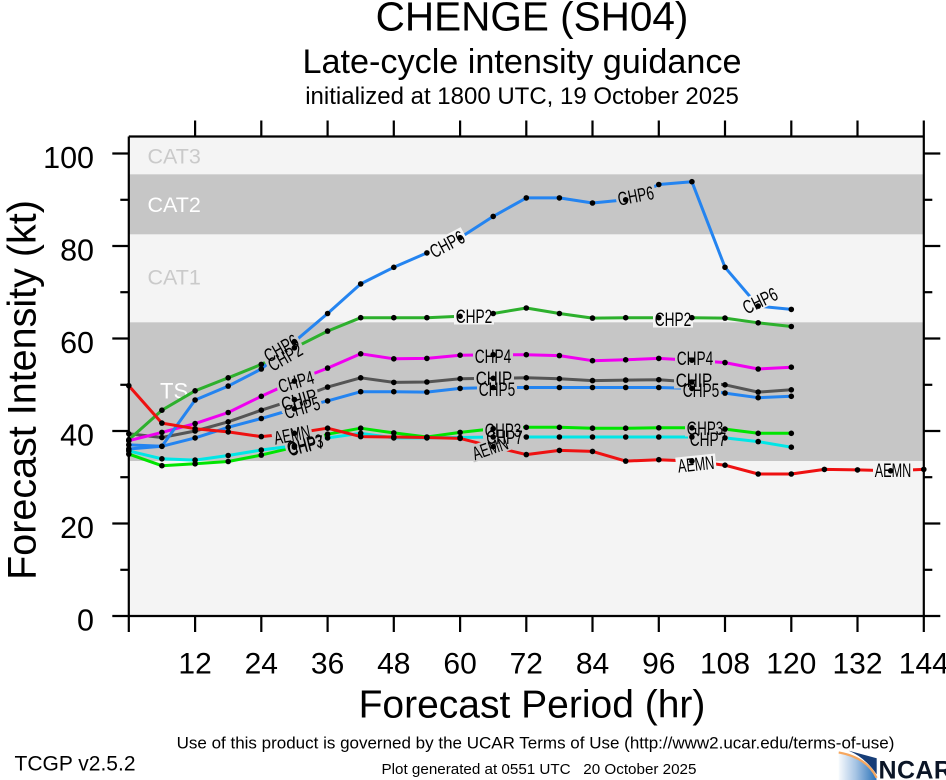 The image size is (946, 780). Describe the element at coordinates (85, 621) in the screenshot. I see `svg-text: 0` at that location.